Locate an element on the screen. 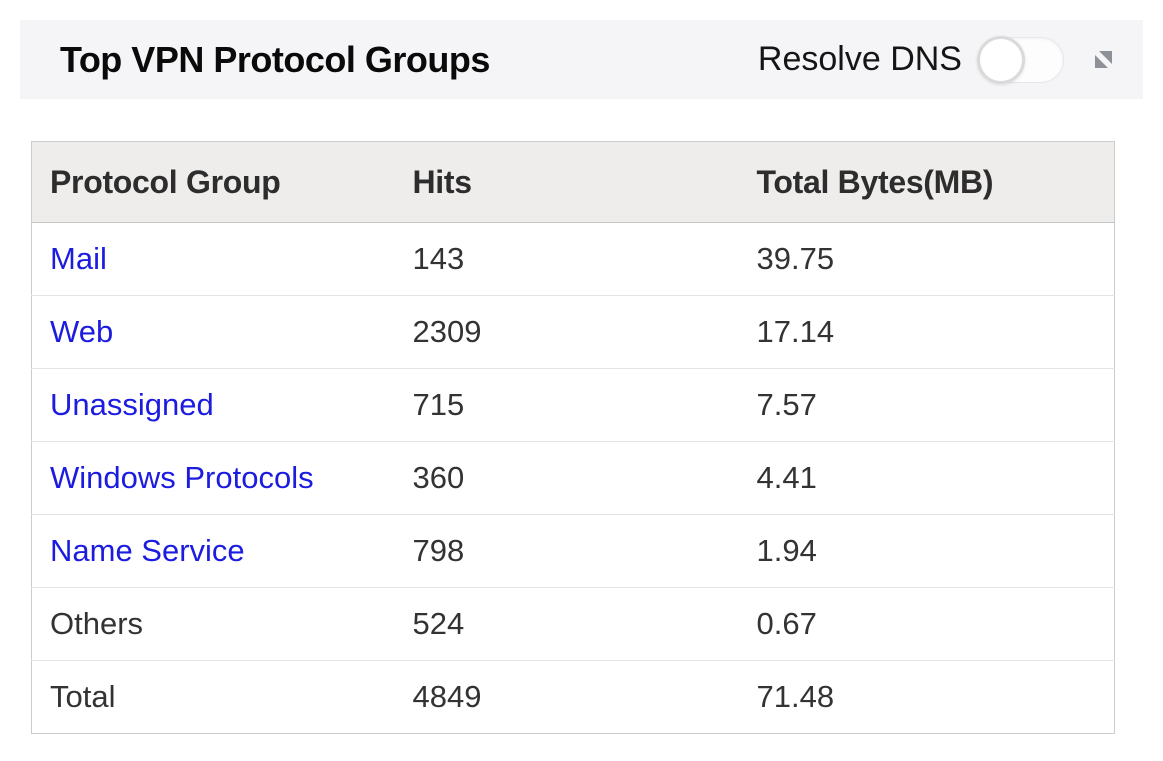 The image size is (1163, 761). table-row: Others 524 0.67 is located at coordinates (573, 624).